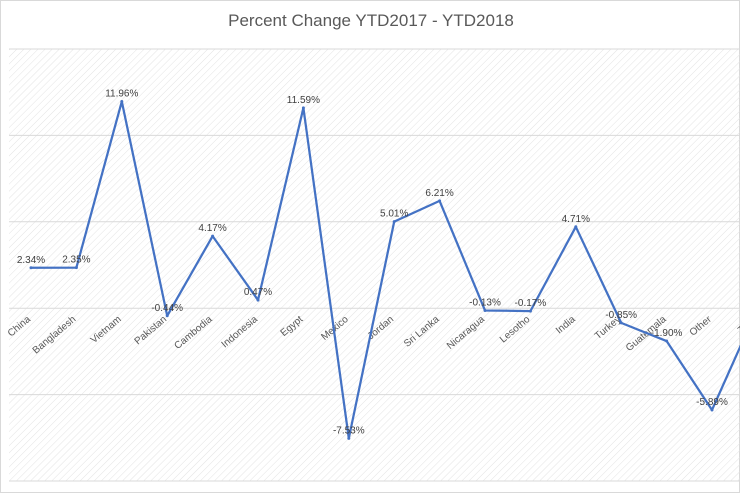  What do you see at coordinates (712, 402) in the screenshot?
I see `data-label: -5.89%` at bounding box center [712, 402].